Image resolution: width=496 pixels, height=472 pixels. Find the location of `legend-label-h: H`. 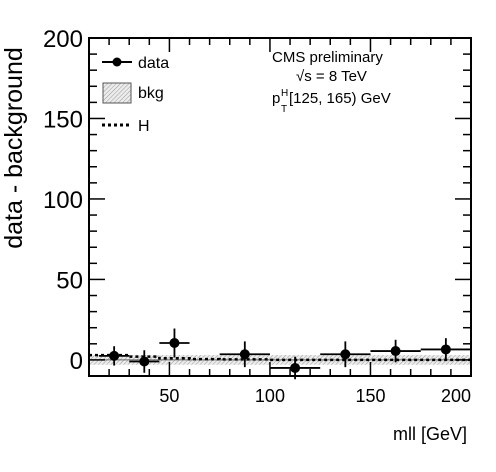

legend-label-h: H is located at coordinates (144, 126).